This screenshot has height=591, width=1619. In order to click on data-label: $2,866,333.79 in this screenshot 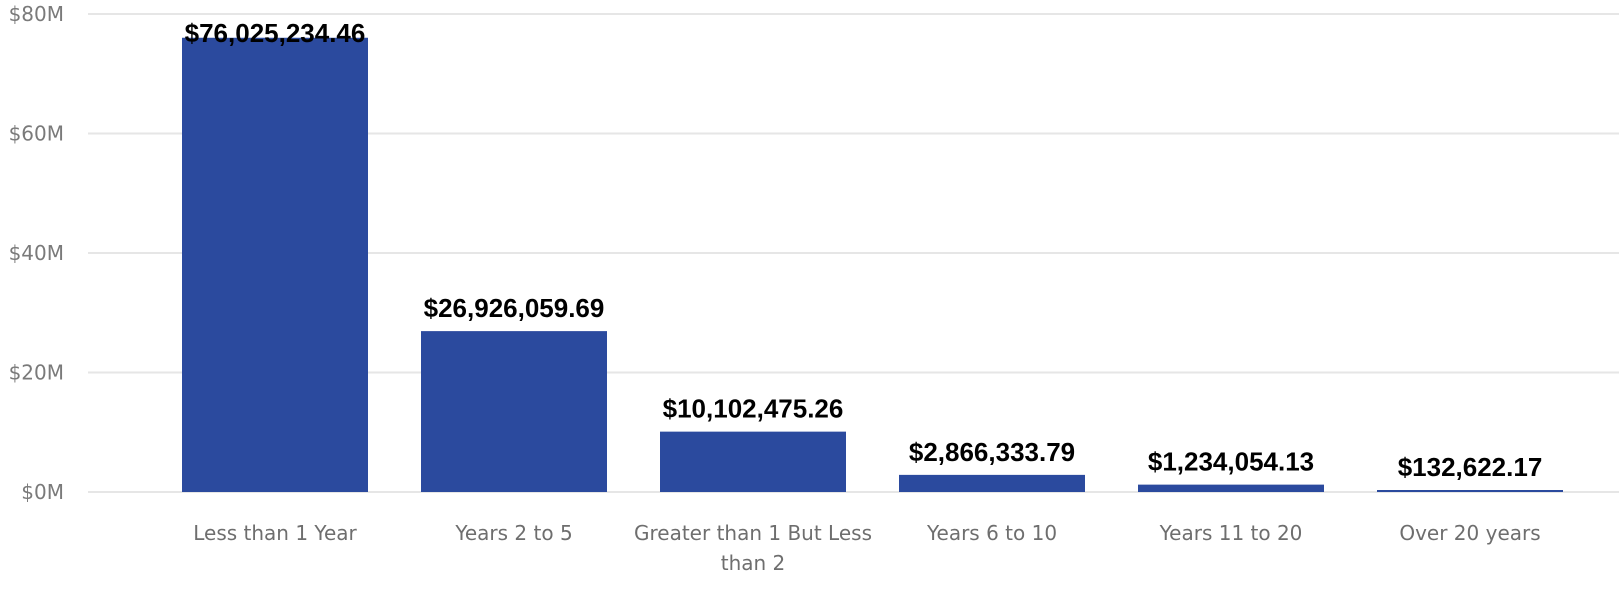, I will do `click(992, 452)`.